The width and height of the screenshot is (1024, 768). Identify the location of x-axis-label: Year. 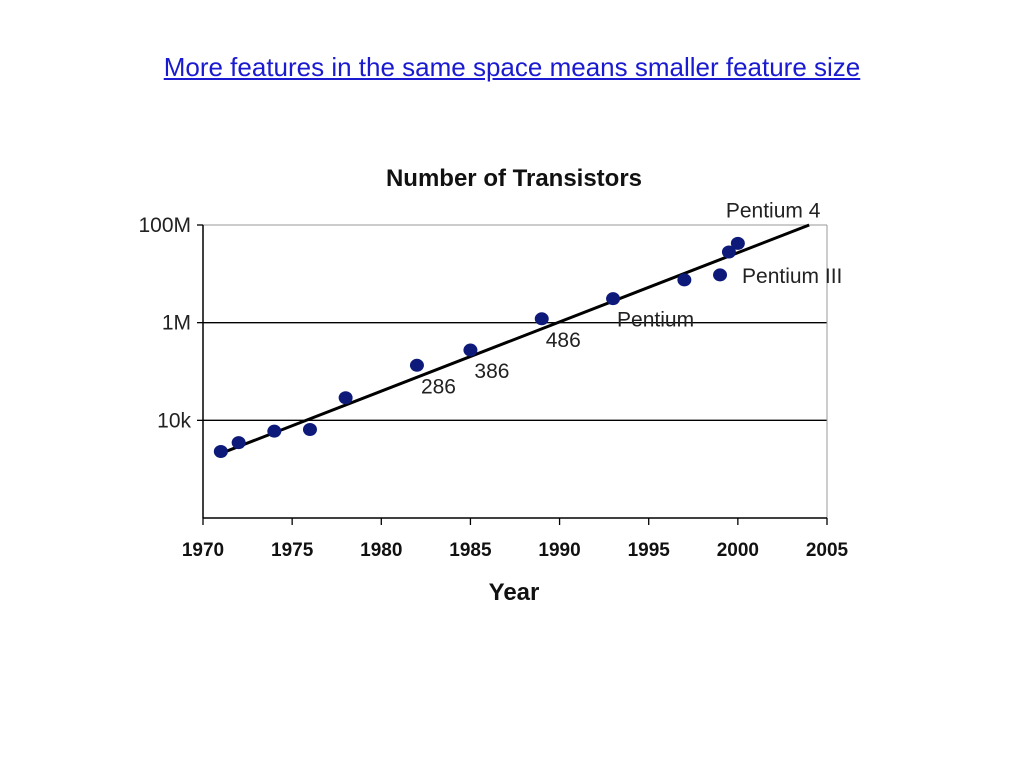
(514, 592).